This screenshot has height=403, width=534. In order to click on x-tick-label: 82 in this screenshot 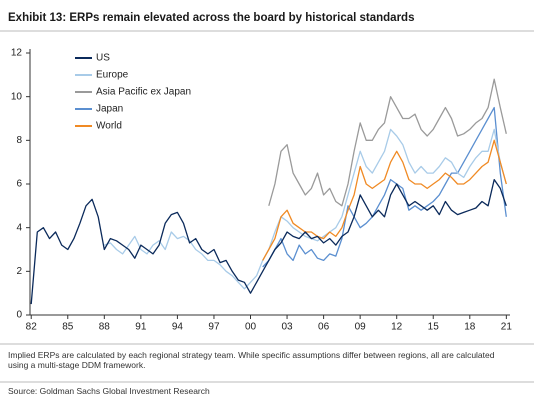, I will do `click(32, 327)`.